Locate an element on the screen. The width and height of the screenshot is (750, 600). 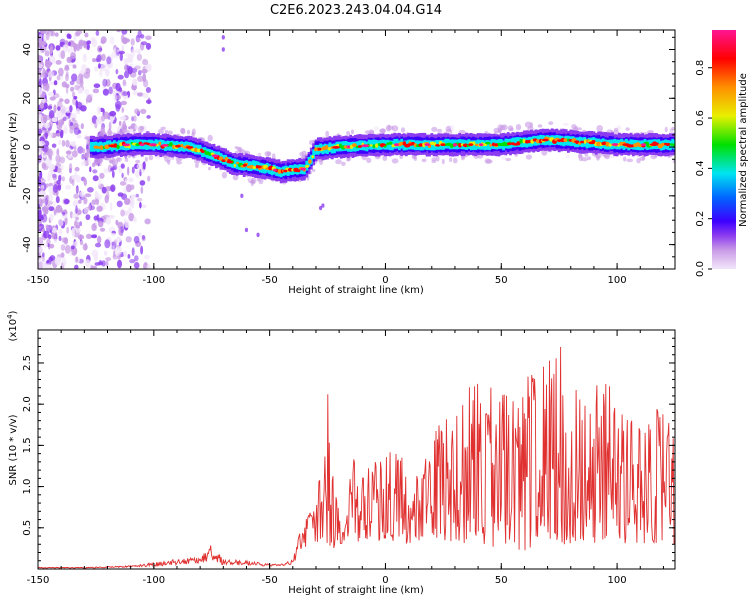
spectrogram-stray is located at coordinates (320, 208).